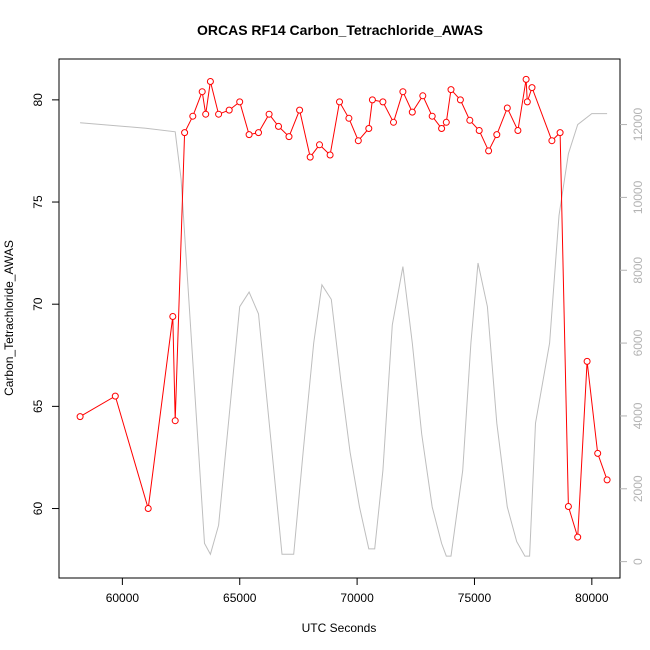 This screenshot has height=650, width=650. What do you see at coordinates (592, 598) in the screenshot?
I see `x-tick-label-4: 80000` at bounding box center [592, 598].